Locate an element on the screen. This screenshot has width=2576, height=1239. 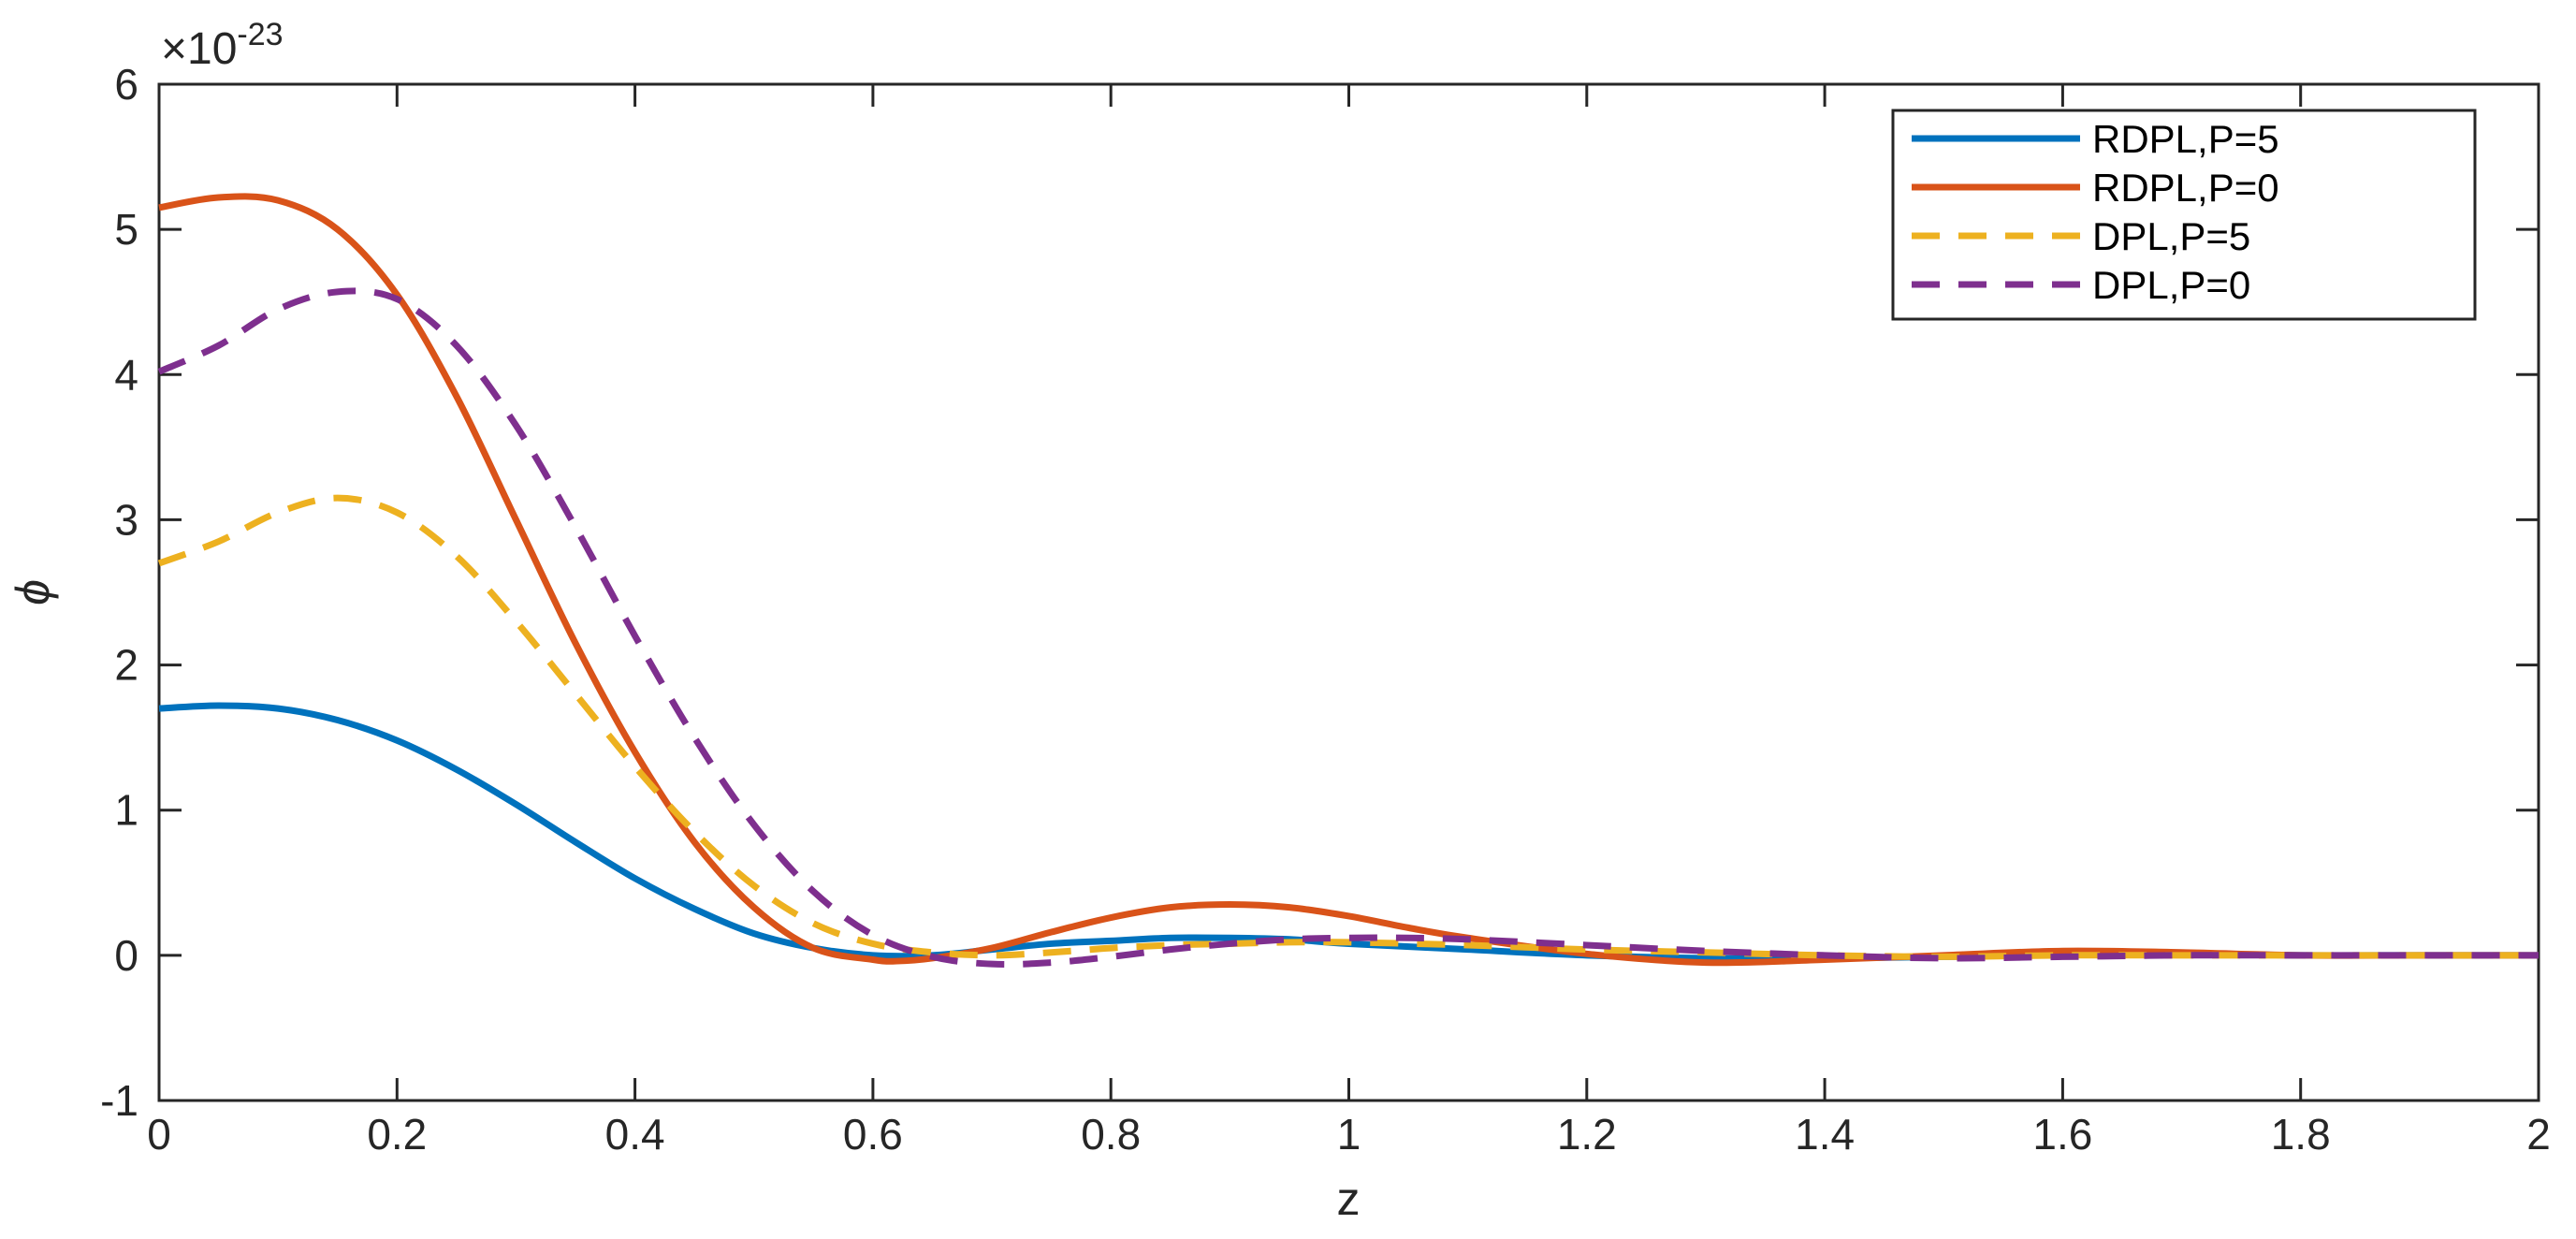
y-axis-label: ϕ is located at coordinates (33, 592).